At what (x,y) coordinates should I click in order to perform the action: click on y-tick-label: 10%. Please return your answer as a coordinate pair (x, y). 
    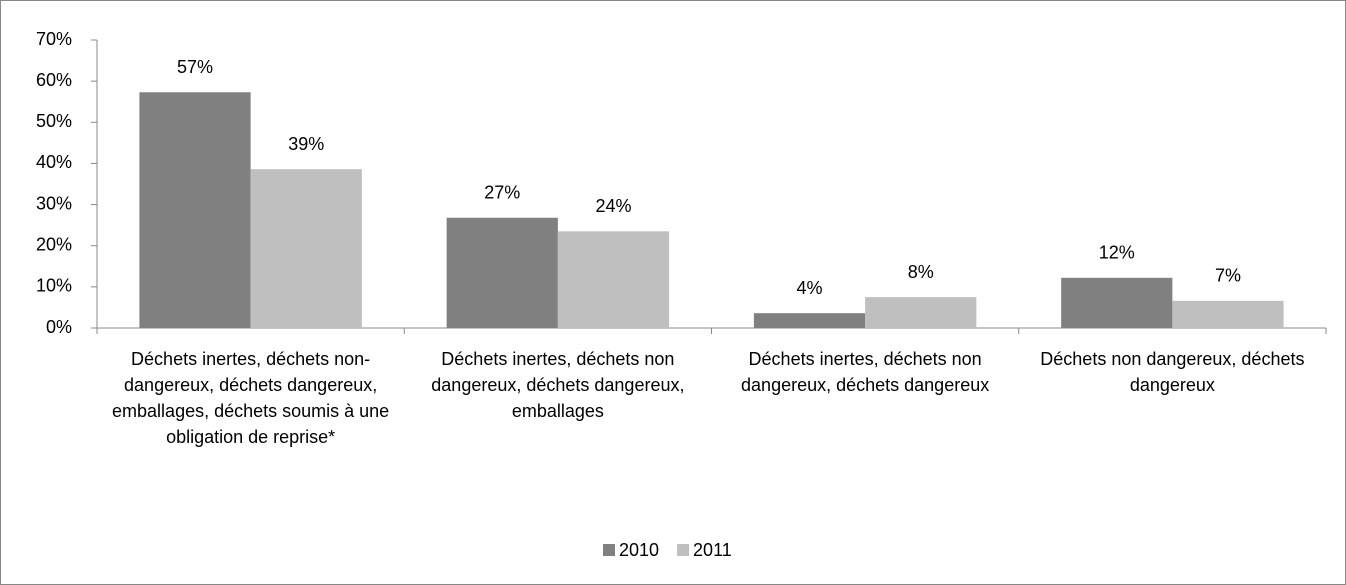
    Looking at the image, I should click on (54, 286).